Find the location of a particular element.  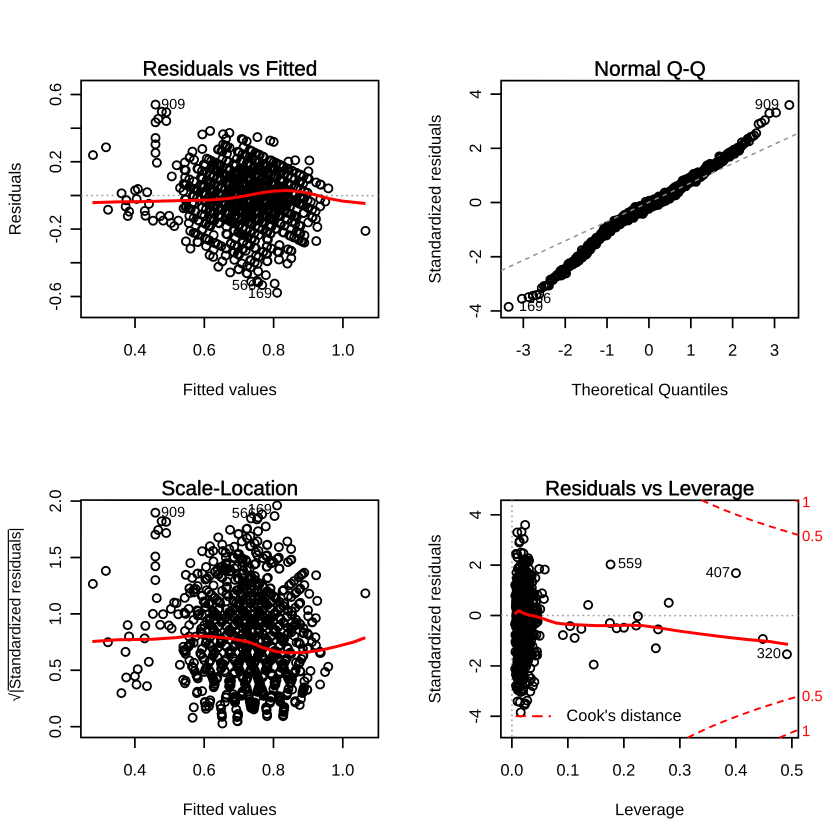

svg-text: Normal Q-Q is located at coordinates (650, 69).